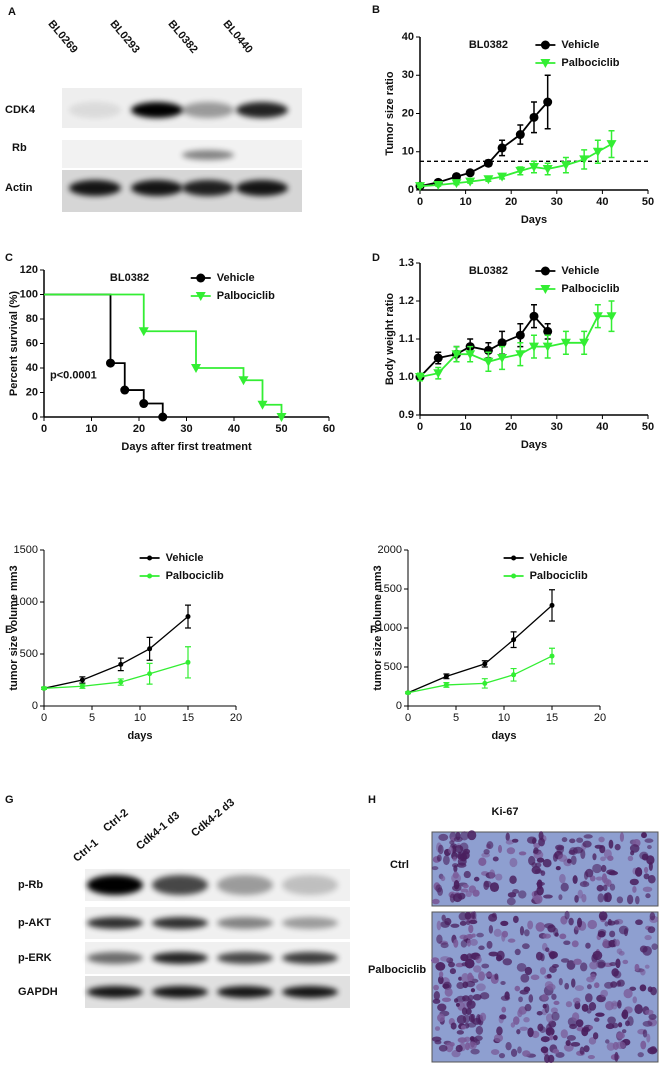 Image resolution: width=668 pixels, height=1066 pixels. I want to click on y-axis-label: Tumor size ratio, so click(390, 113).